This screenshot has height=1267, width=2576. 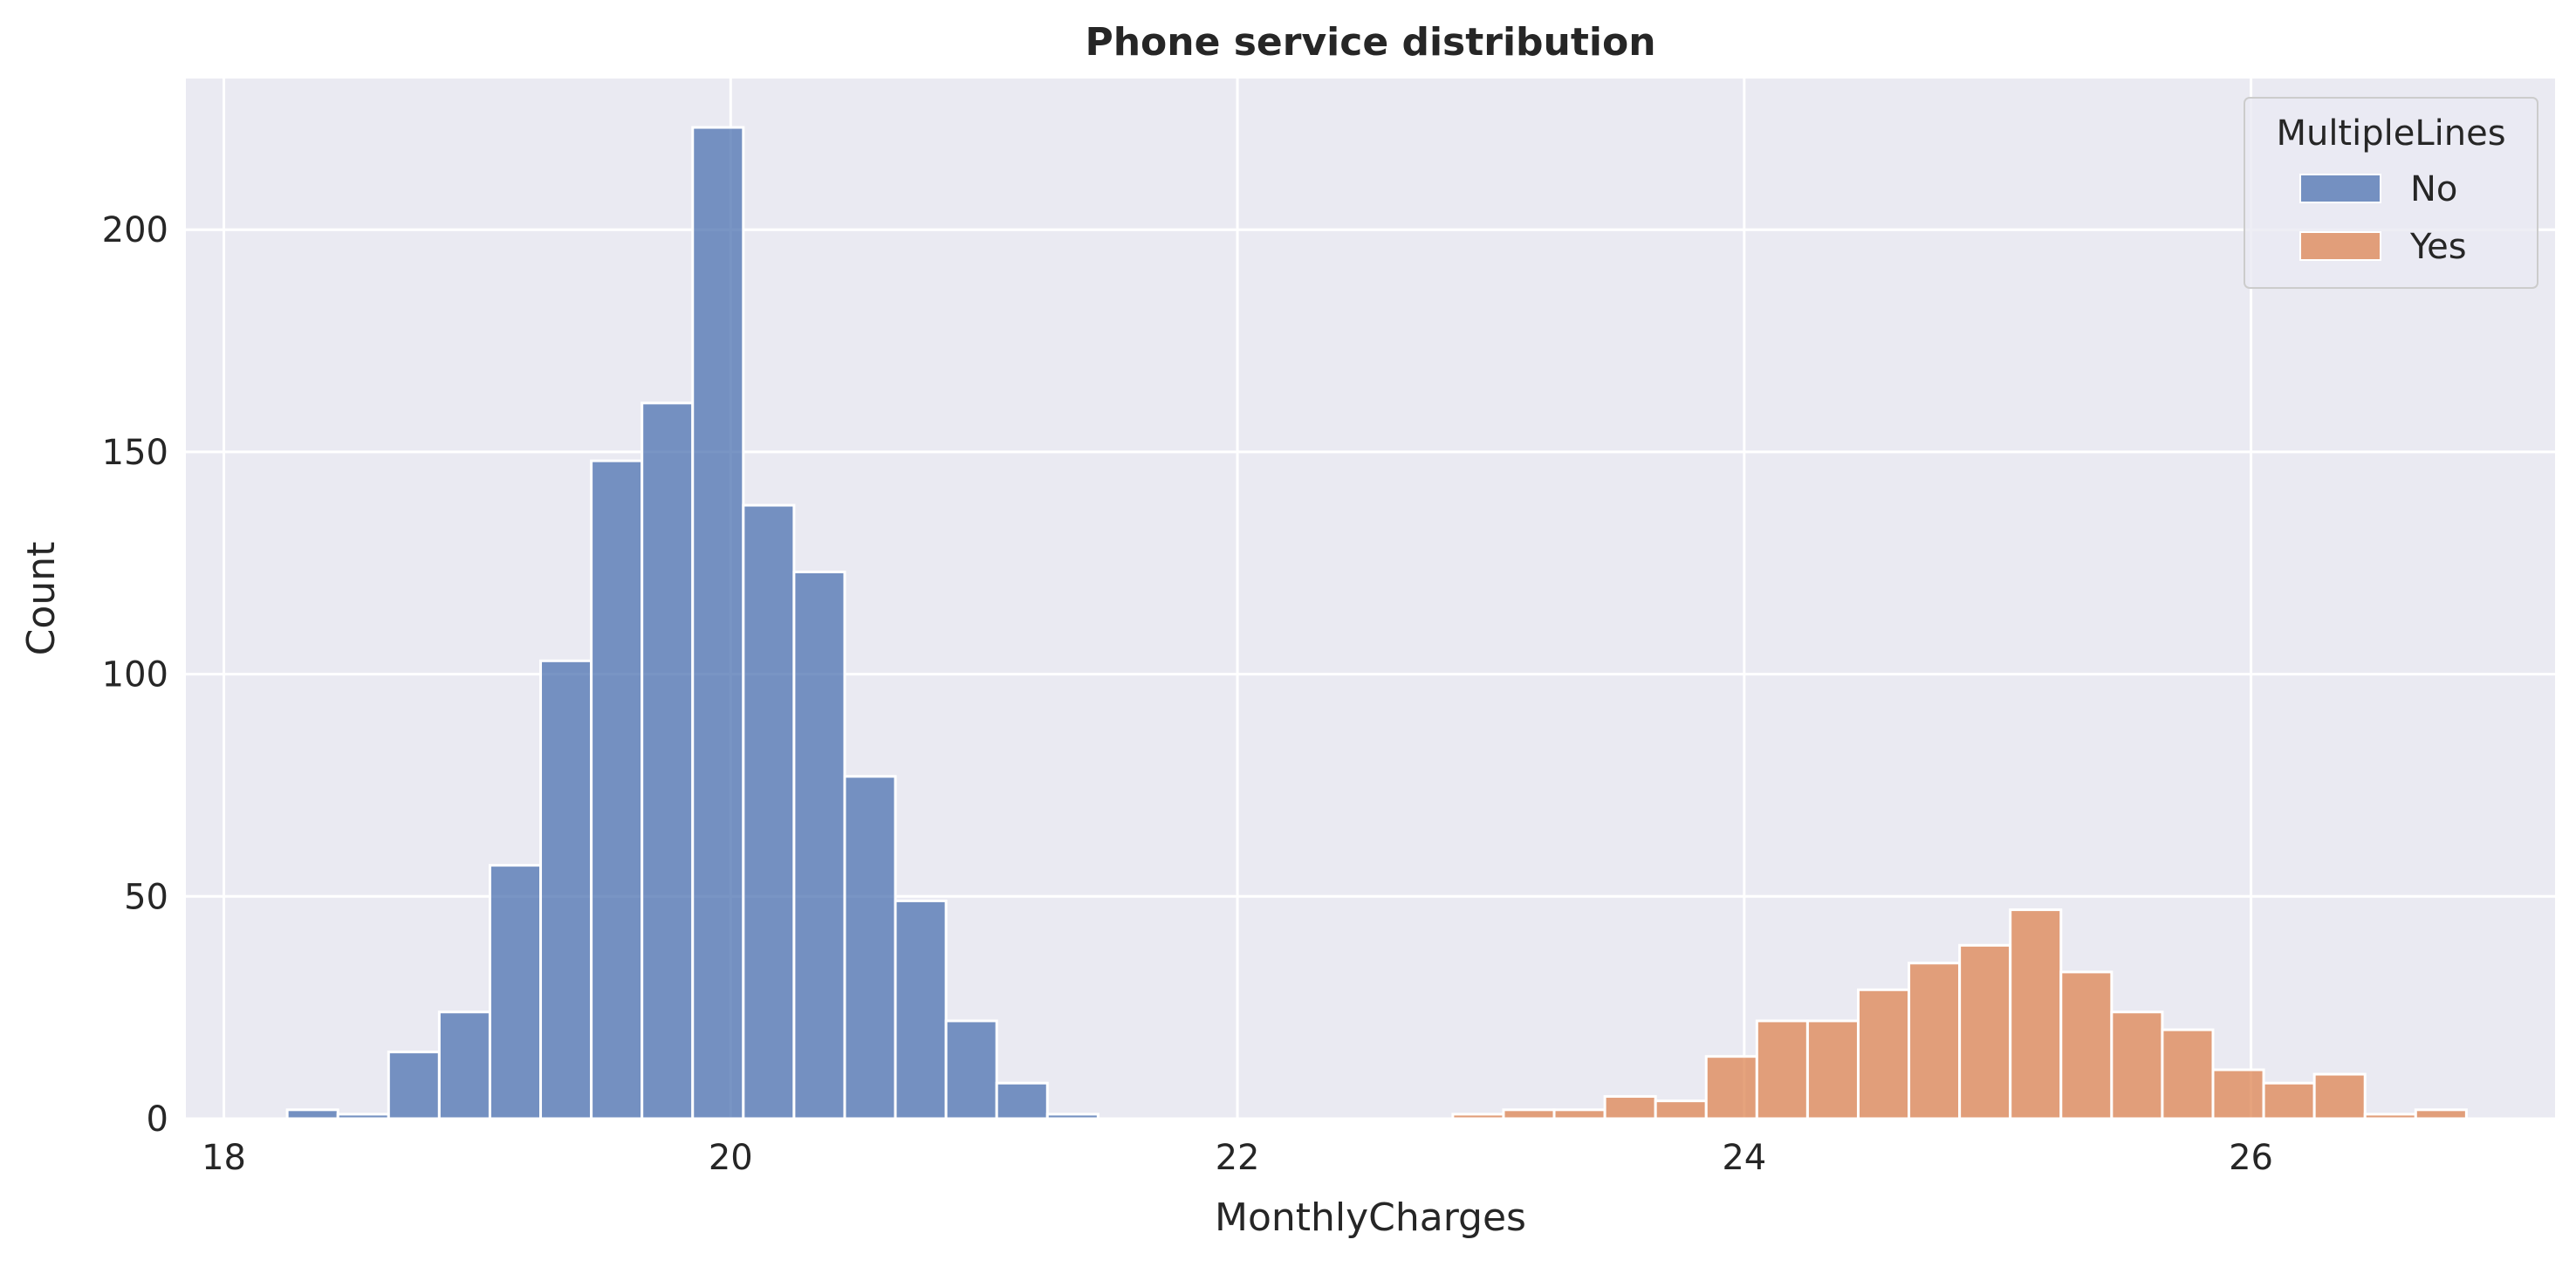 What do you see at coordinates (2438, 247) in the screenshot?
I see `legend-label-yes: Yes` at bounding box center [2438, 247].